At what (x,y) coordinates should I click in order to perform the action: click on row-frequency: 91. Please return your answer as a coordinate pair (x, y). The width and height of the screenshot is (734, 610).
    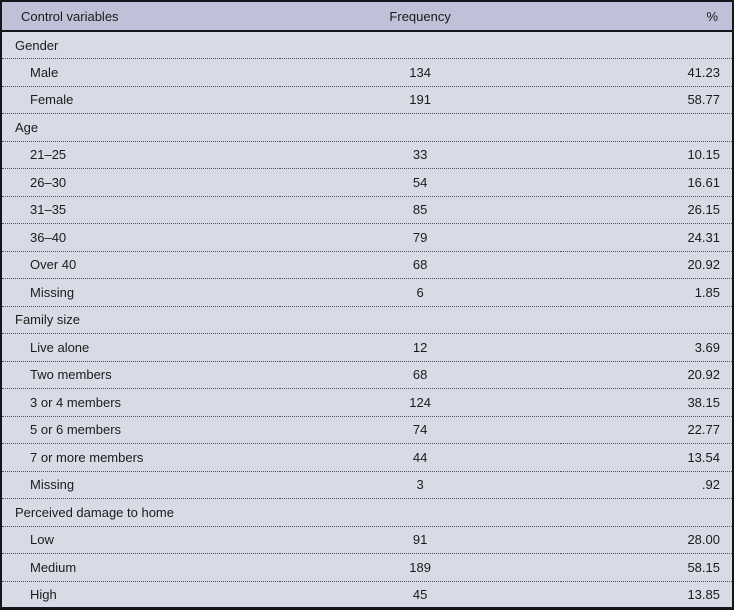
    Looking at the image, I should click on (420, 540).